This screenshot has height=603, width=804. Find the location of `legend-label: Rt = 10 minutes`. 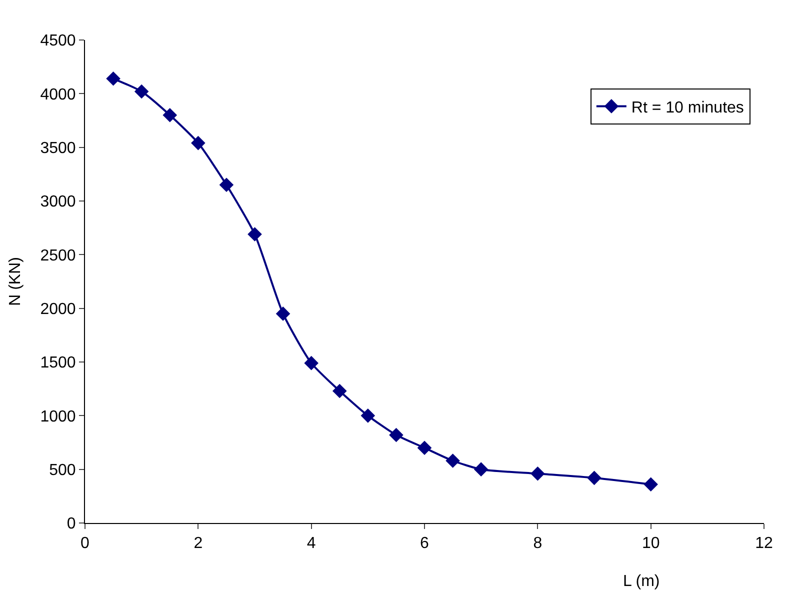

legend-label: Rt = 10 minutes is located at coordinates (687, 107).